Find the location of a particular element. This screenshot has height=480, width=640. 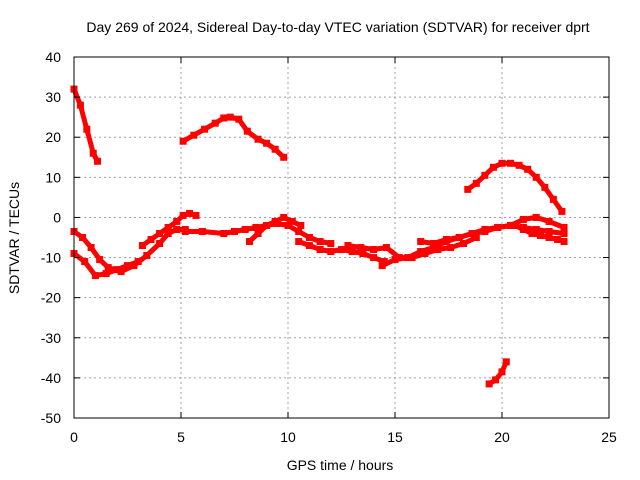

series-arc-c is located at coordinates (515, 187).